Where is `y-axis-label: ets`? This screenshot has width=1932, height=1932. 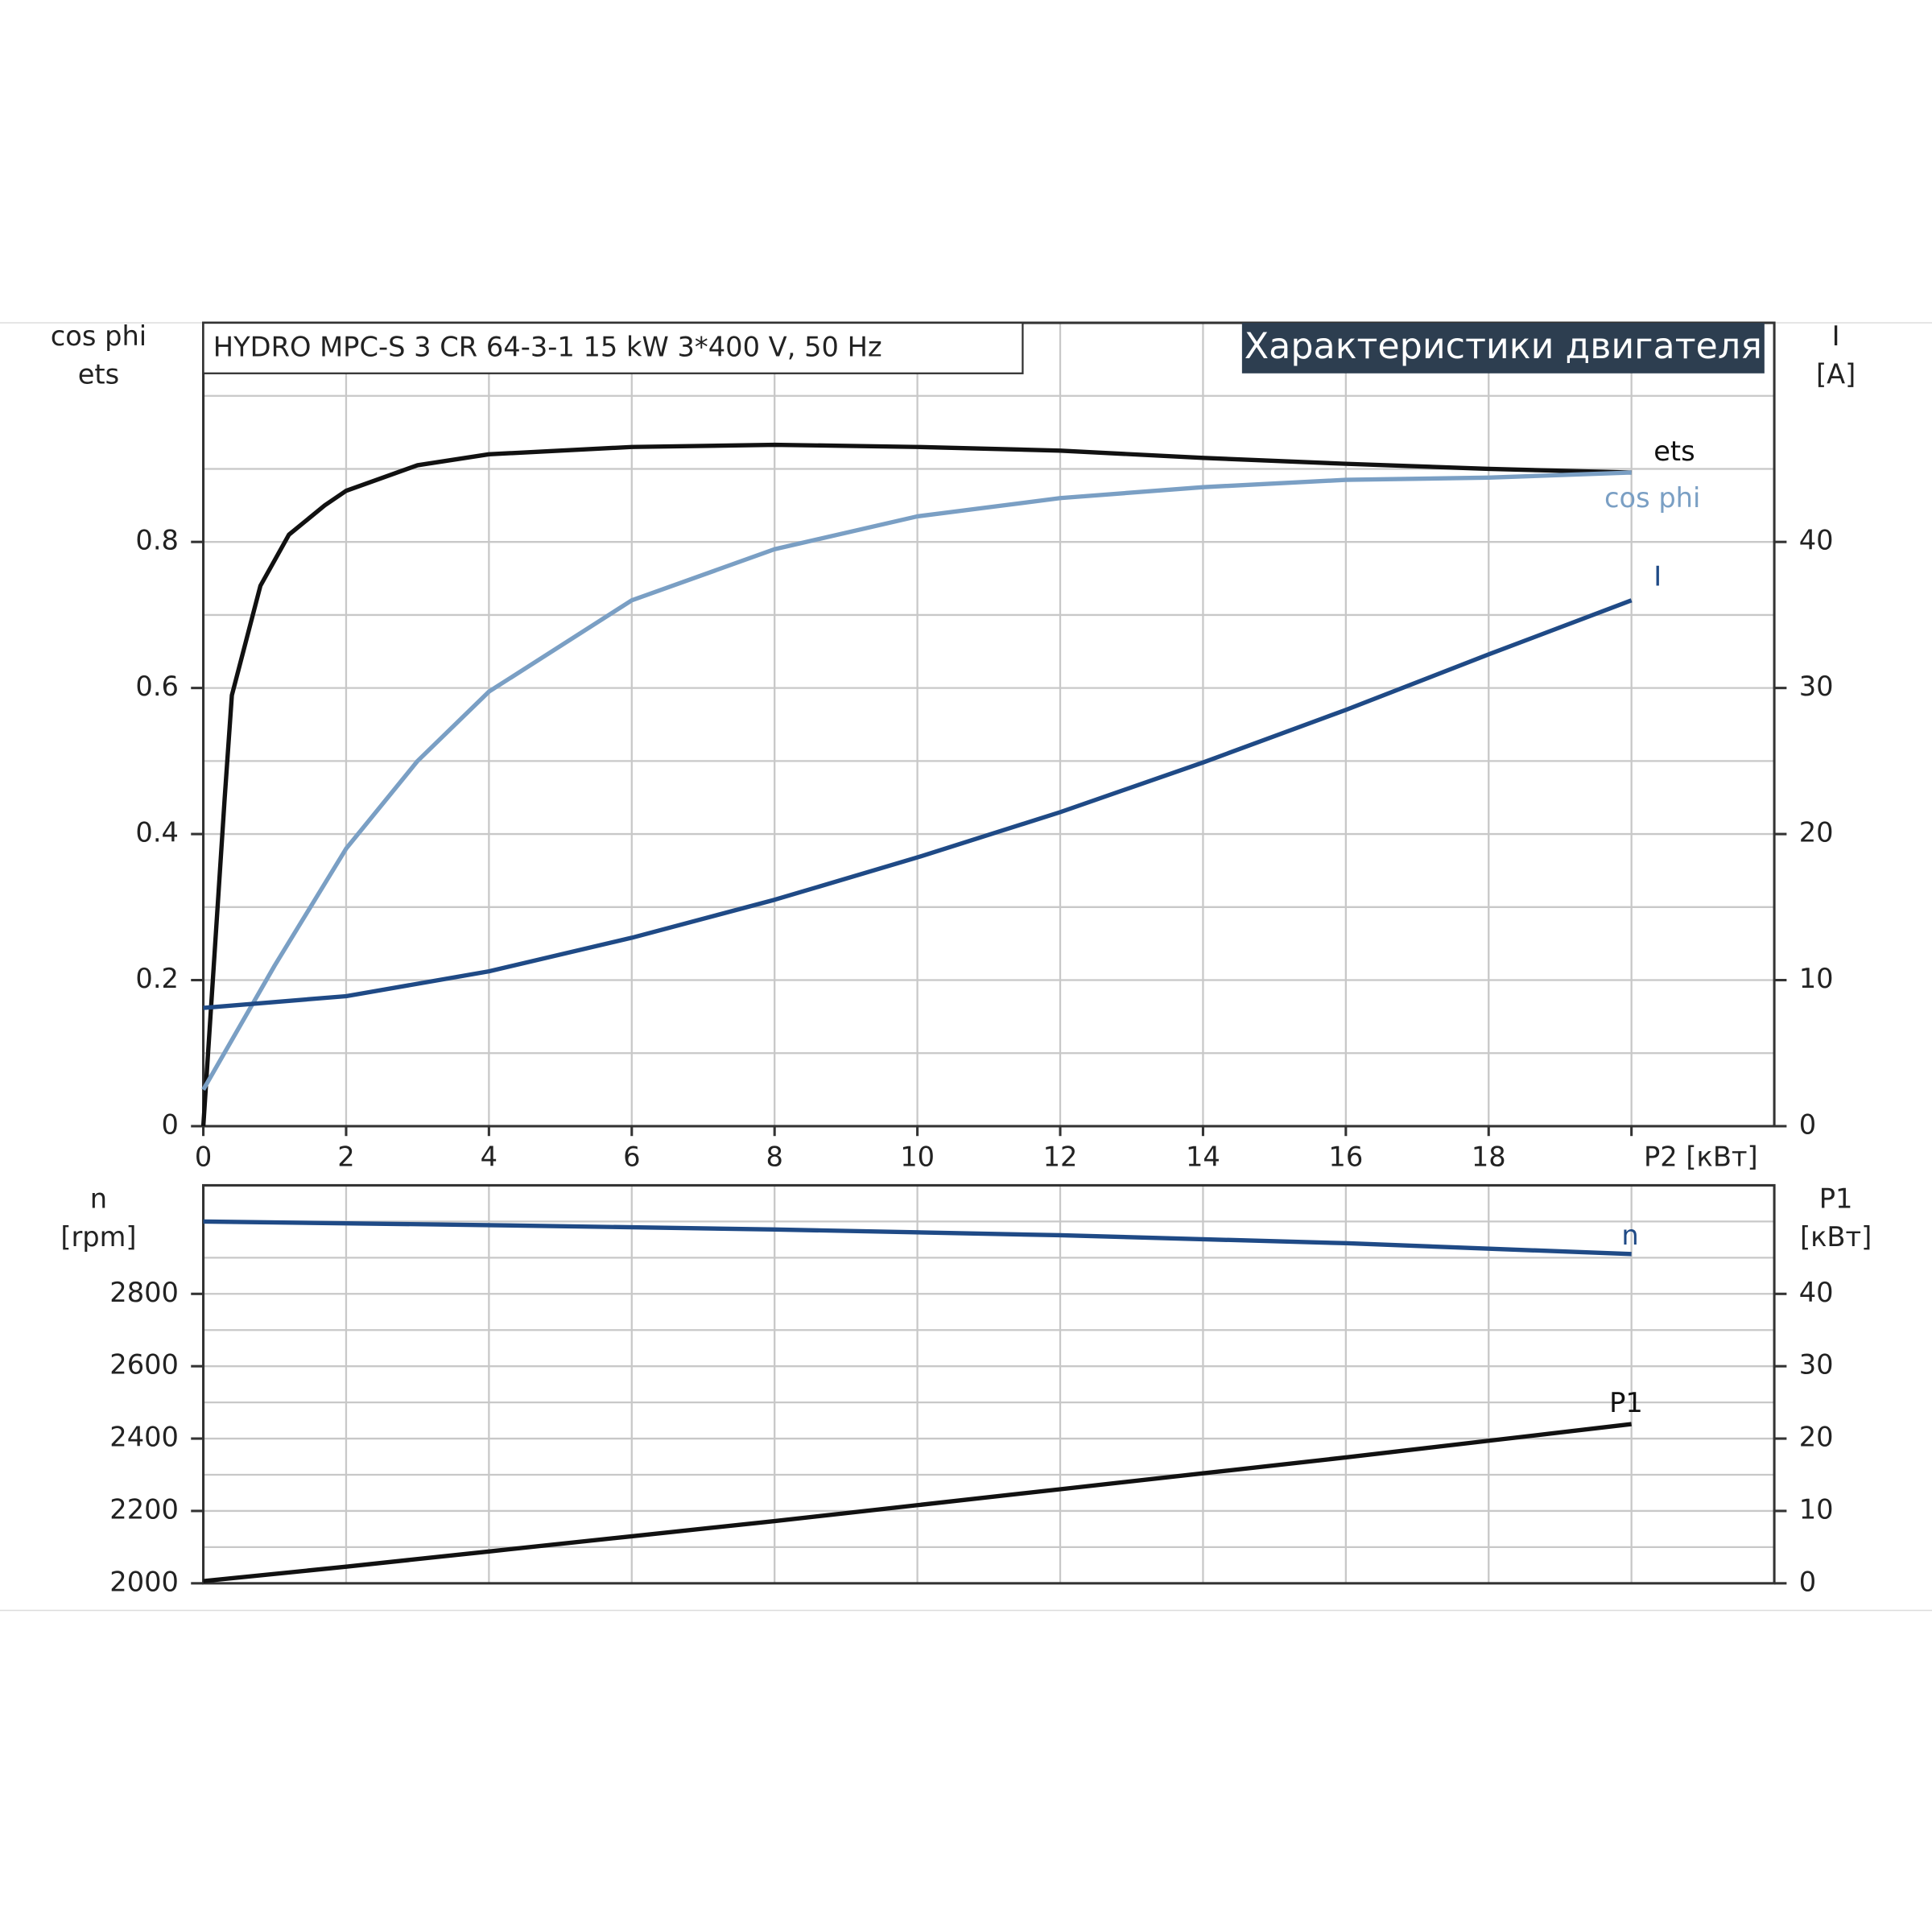 y-axis-label: ets is located at coordinates (98, 374).